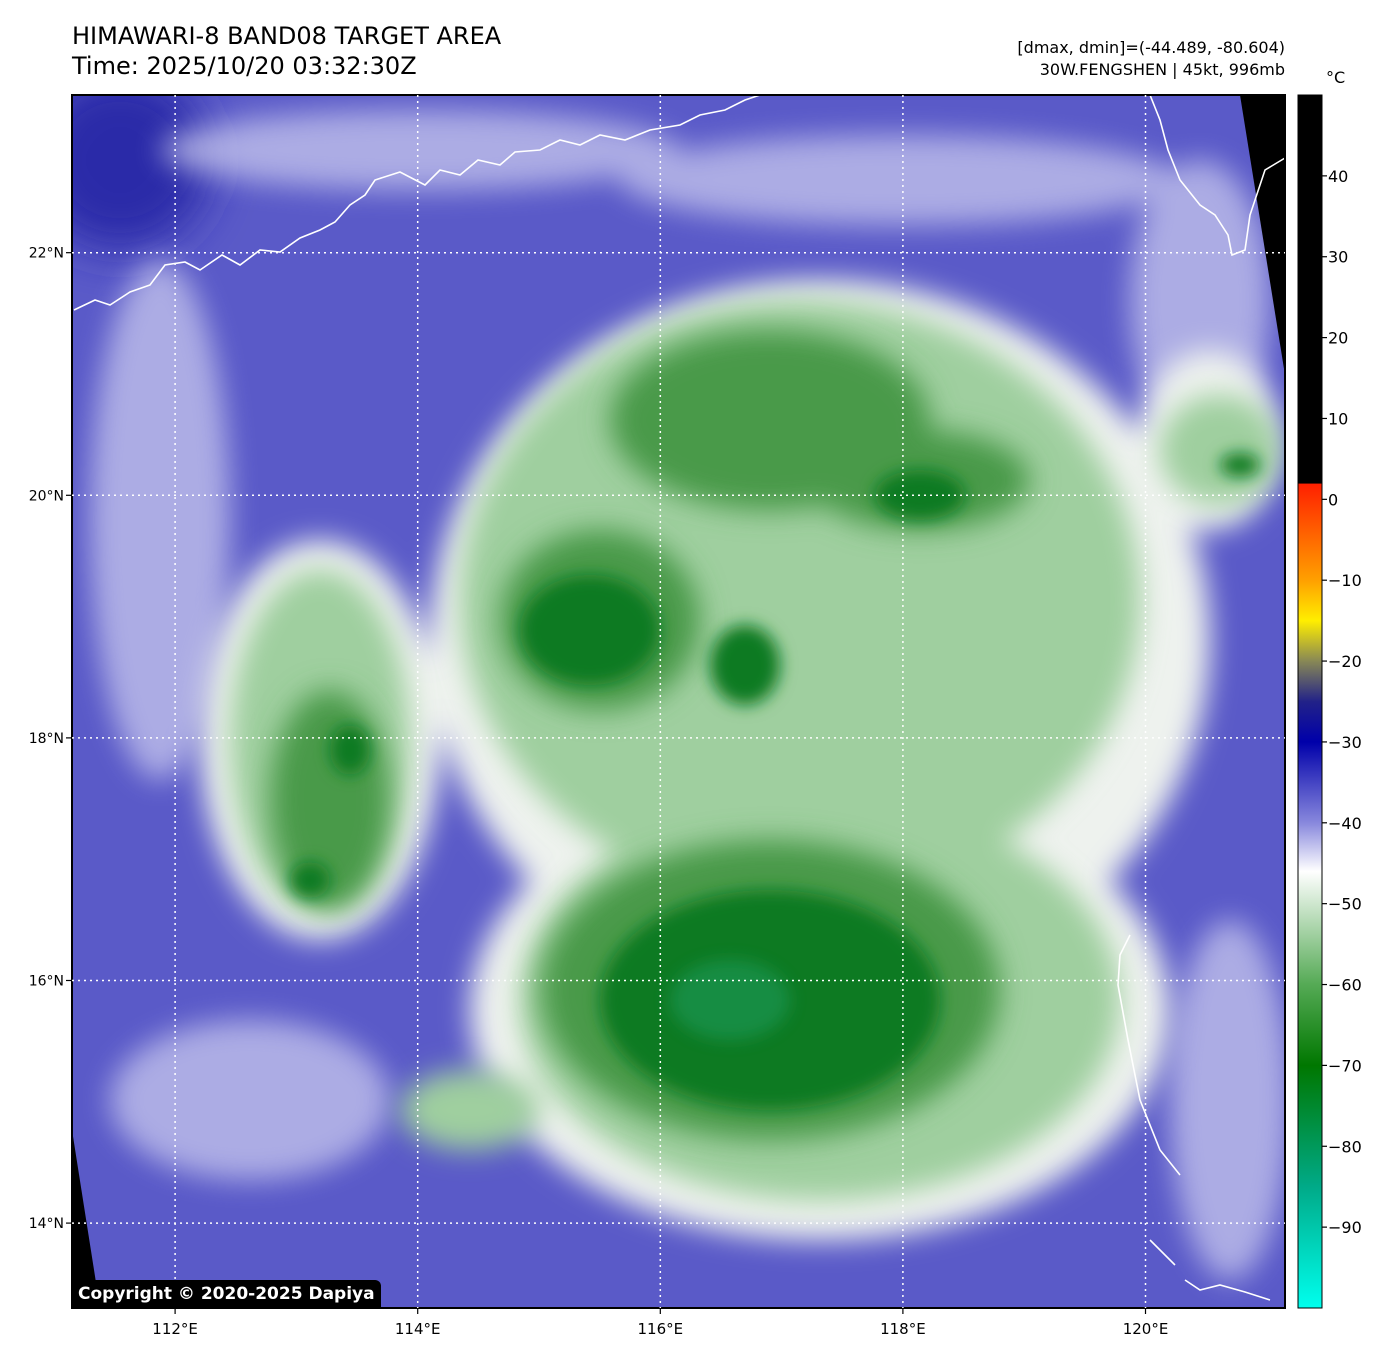 Image resolution: width=1390 pixels, height=1359 pixels. What do you see at coordinates (1345, 661) in the screenshot?
I see `colorbar-tick-label: −20` at bounding box center [1345, 661].